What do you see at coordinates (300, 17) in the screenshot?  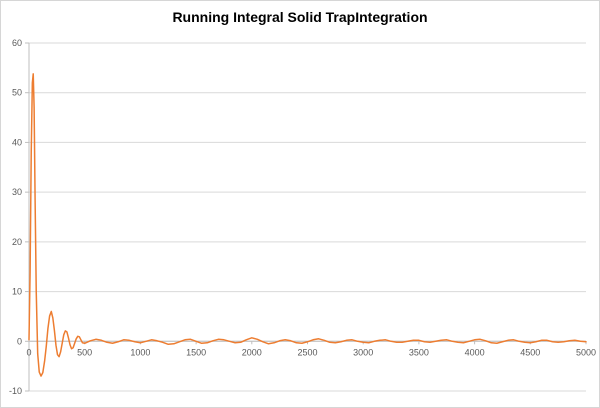 I see `chart-title: Running Integral Solid TrapIntegration` at bounding box center [300, 17].